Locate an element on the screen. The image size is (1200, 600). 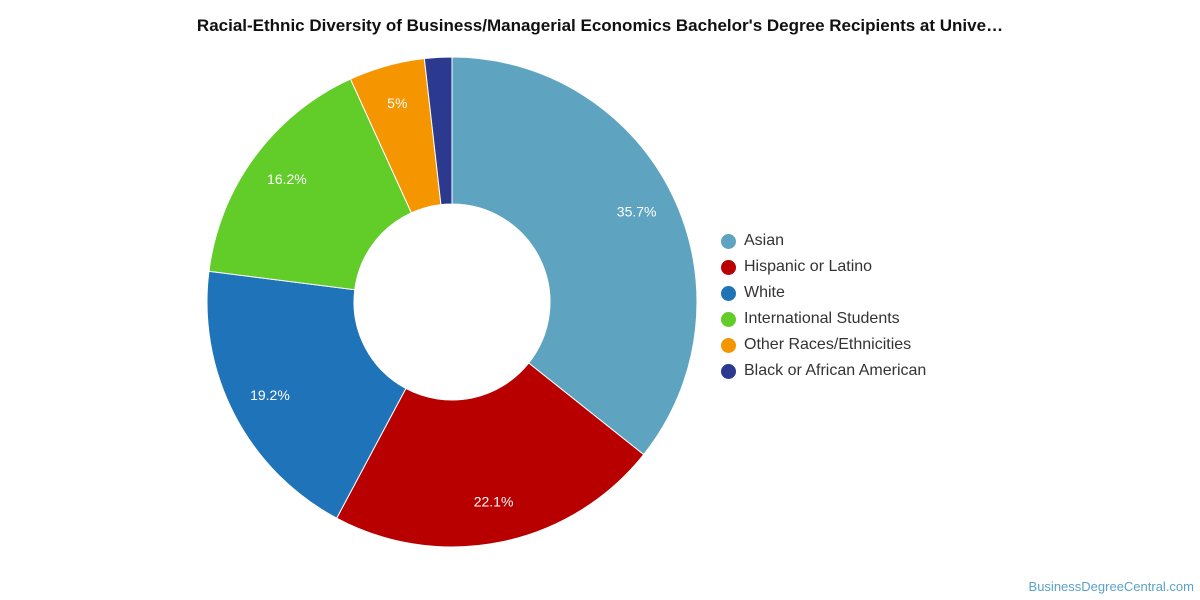
legend-label: Other Races/Ethnicities is located at coordinates (828, 344).